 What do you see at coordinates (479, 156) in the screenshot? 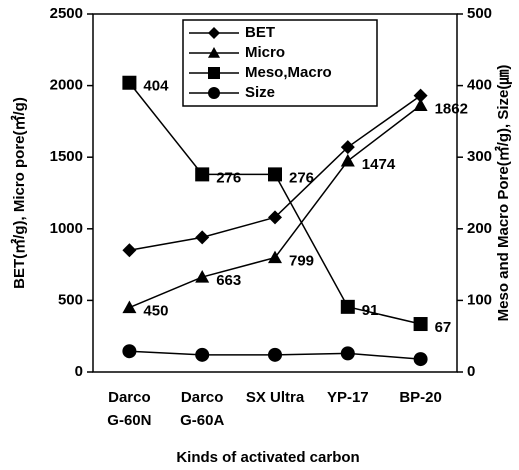
I see `y2-tick-label: 300` at bounding box center [479, 156].